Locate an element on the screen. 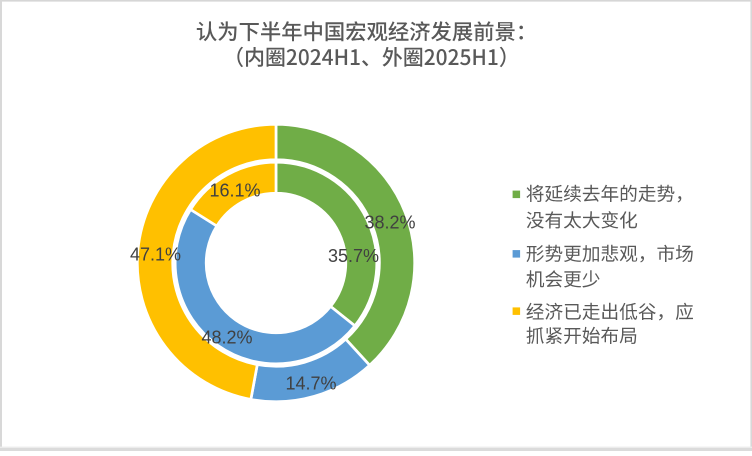 Image resolution: width=752 pixels, height=456 pixels. svg-text: 48.2% is located at coordinates (226, 338).